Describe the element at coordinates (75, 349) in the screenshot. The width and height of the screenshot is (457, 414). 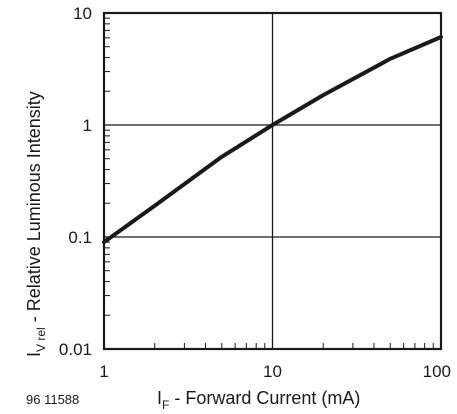
I see `y-tick-label: 0.01` at that location.